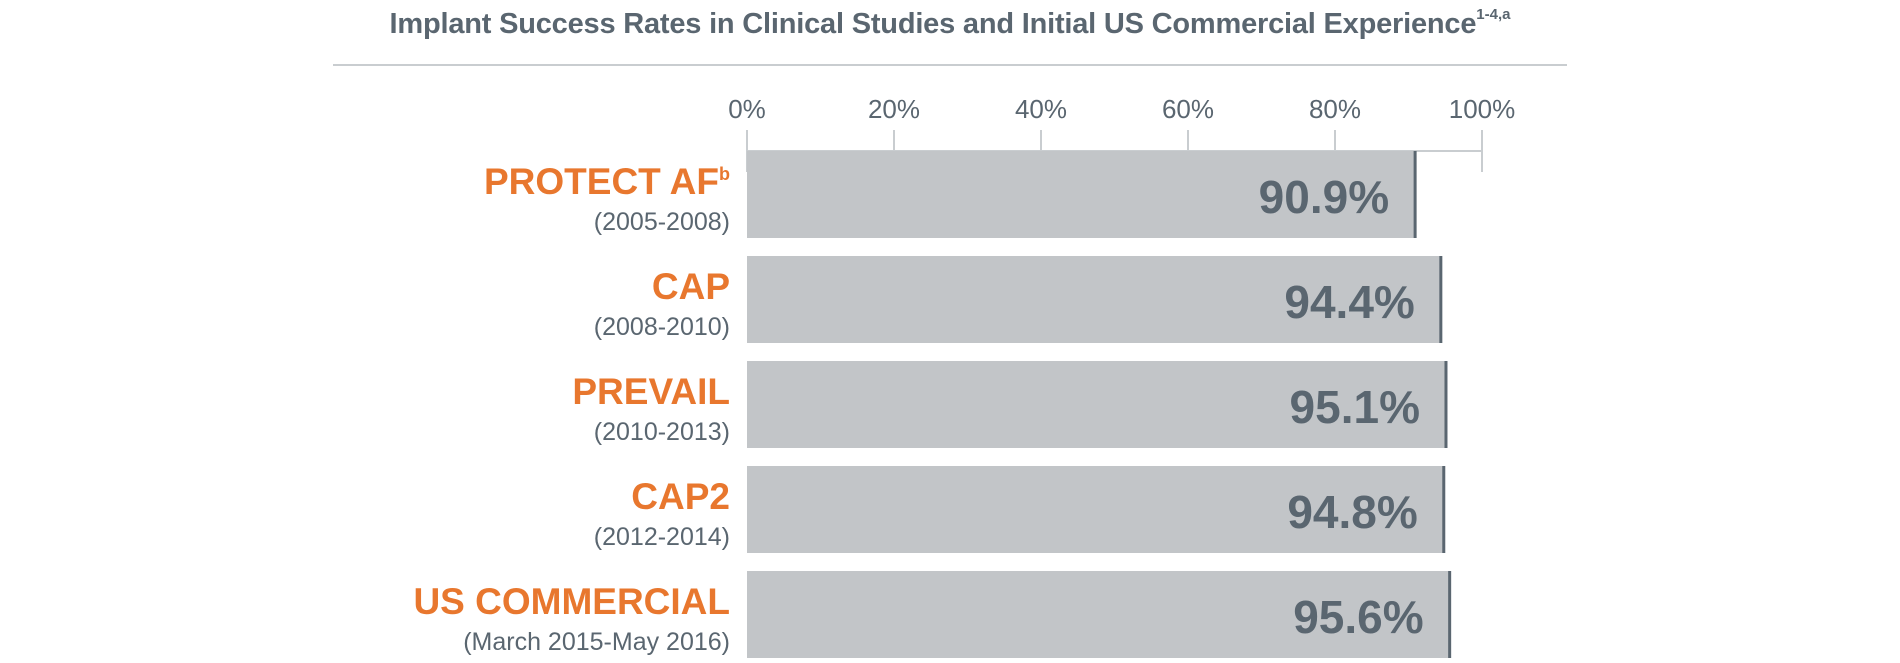  I want to click on title-divider, so click(950, 65).